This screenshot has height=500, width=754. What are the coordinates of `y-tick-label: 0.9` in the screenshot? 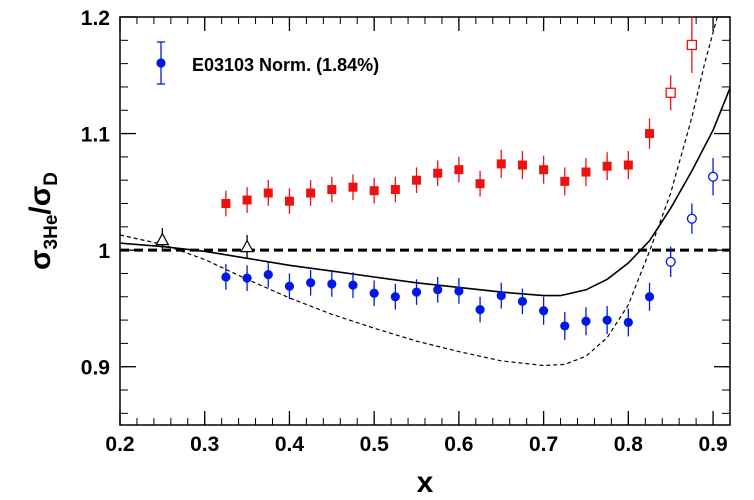 It's located at (95, 368).